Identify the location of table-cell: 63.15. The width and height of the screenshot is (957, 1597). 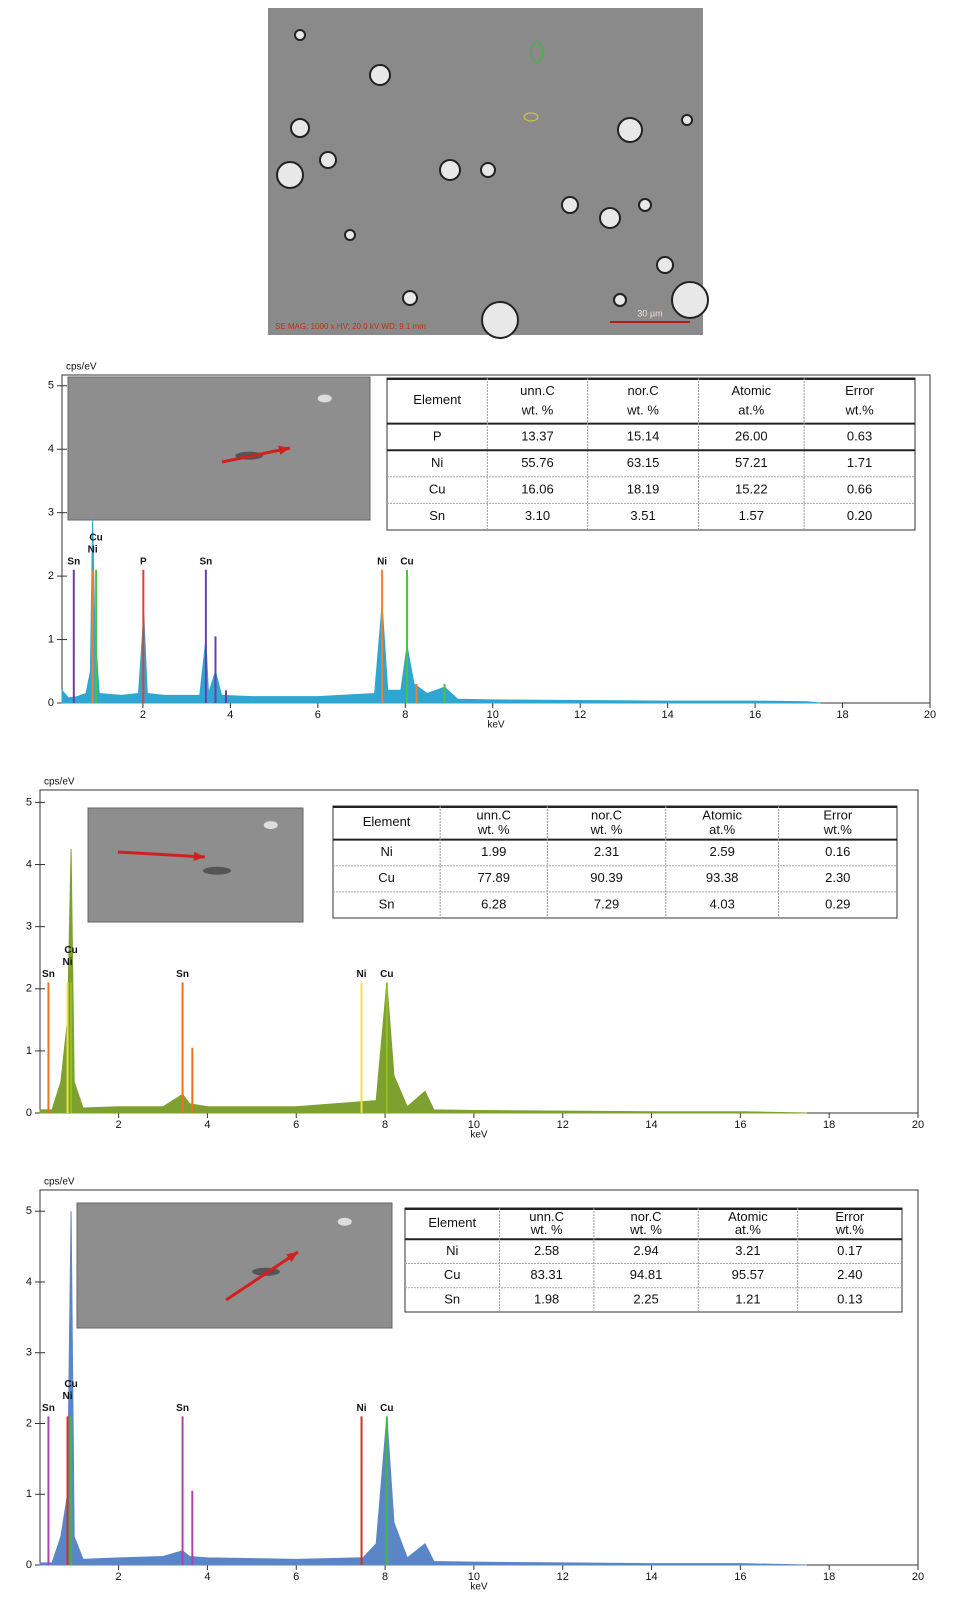
(643, 462).